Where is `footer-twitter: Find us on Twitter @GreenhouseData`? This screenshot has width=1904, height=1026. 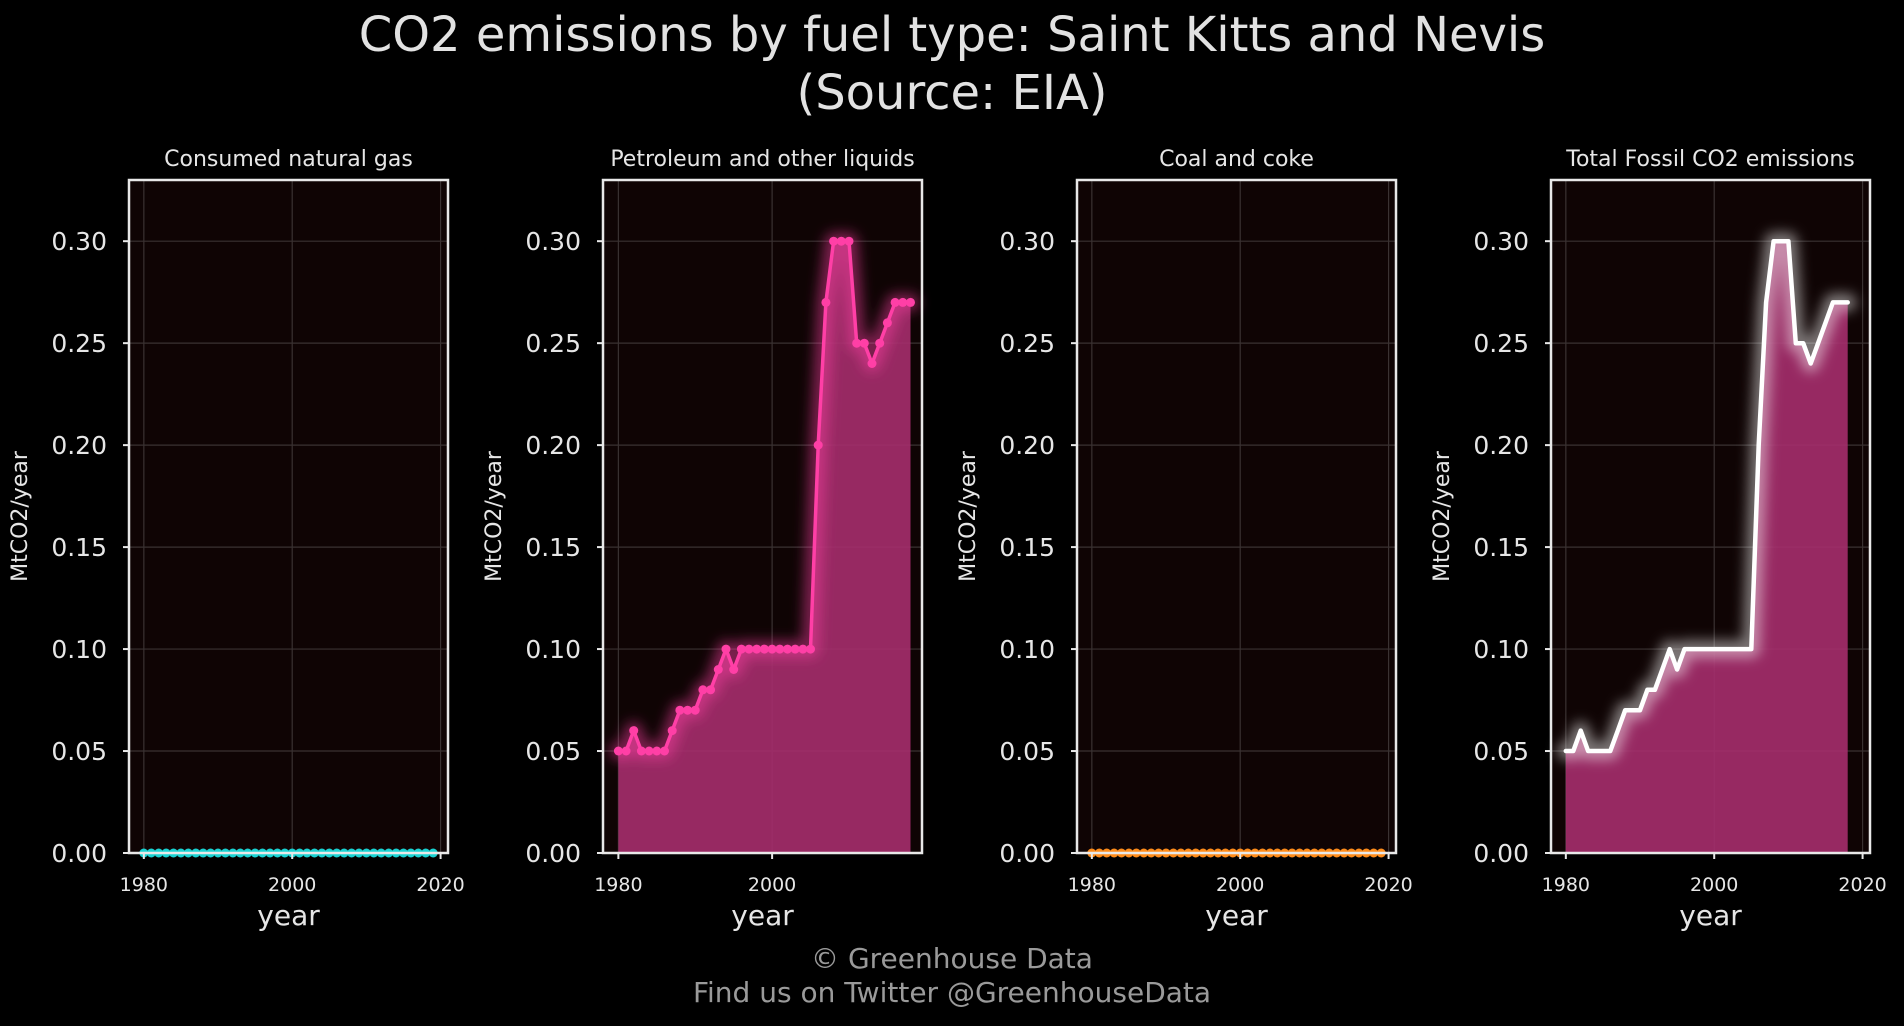
footer-twitter: Find us on Twitter @GreenhouseData is located at coordinates (952, 992).